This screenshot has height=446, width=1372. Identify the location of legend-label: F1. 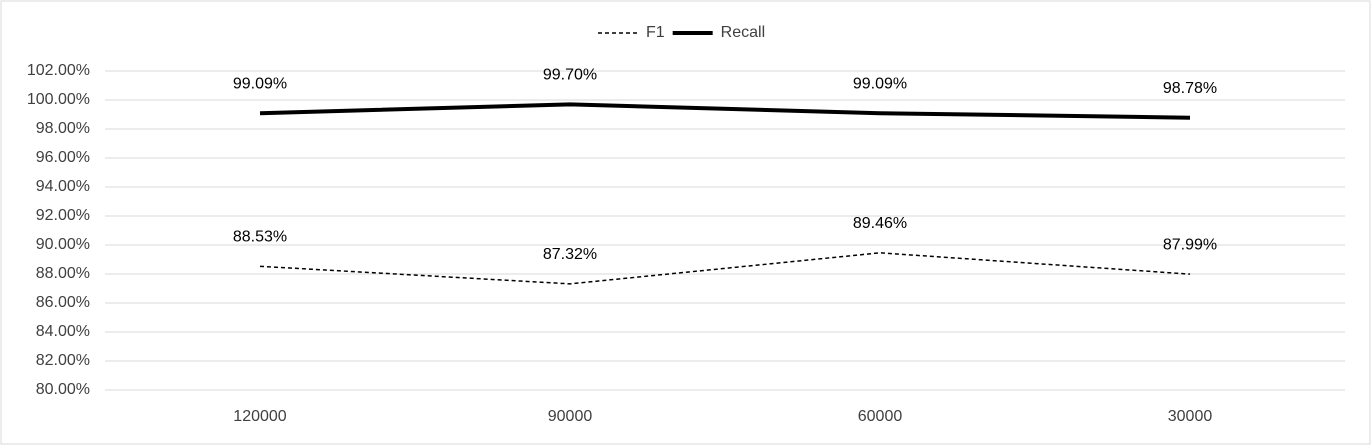
(655, 32).